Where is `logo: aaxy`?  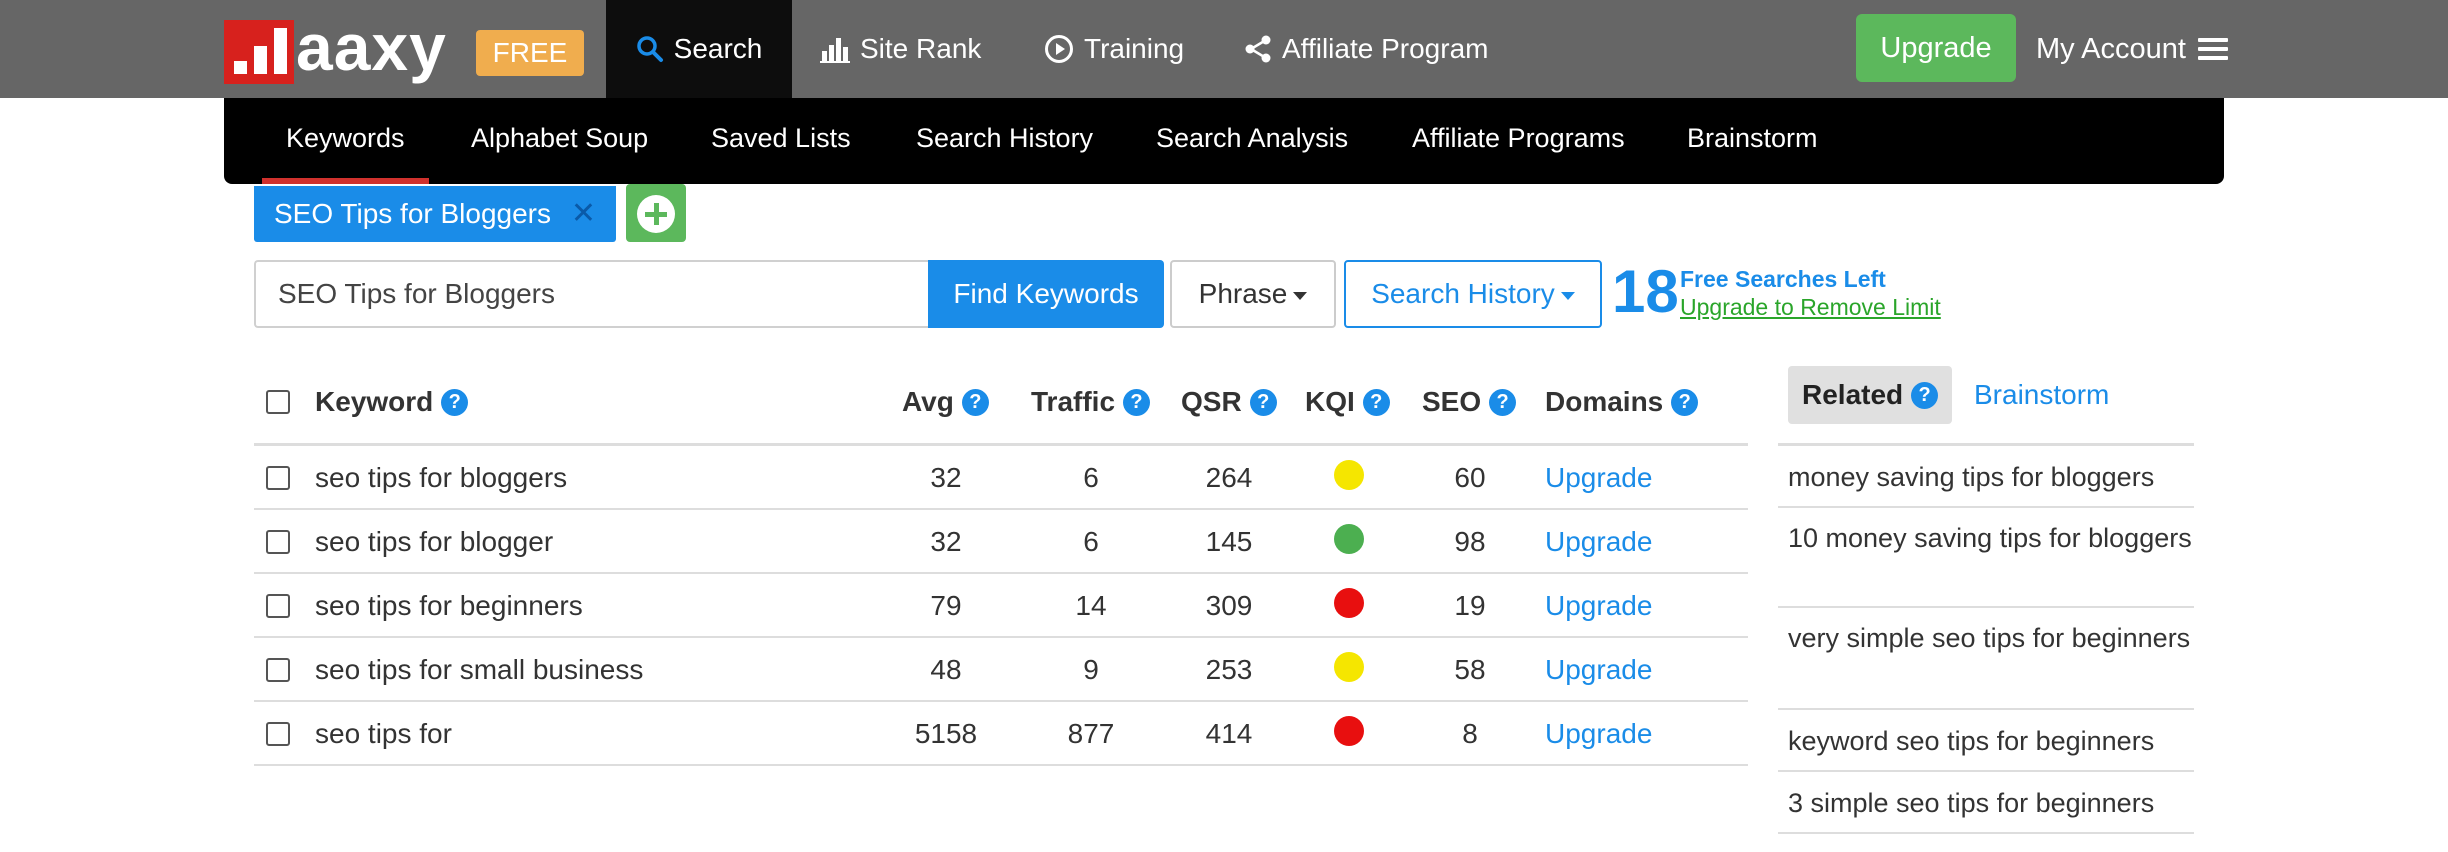 logo: aaxy is located at coordinates (339, 48).